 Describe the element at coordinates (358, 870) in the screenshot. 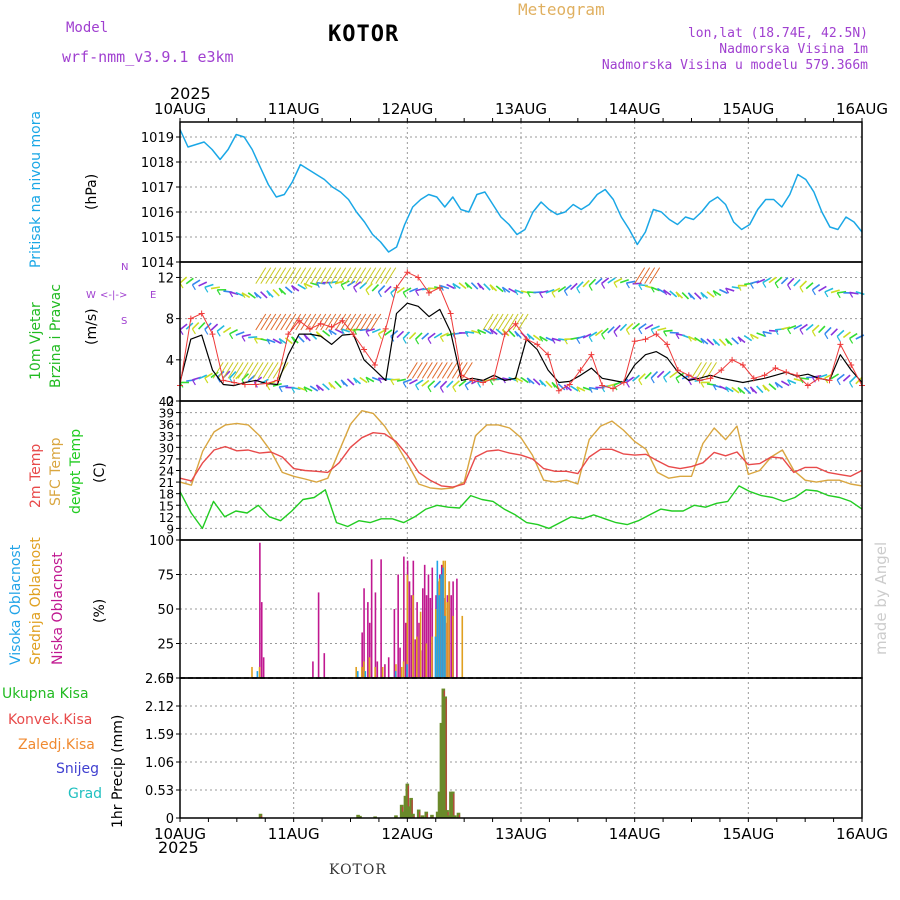

I see `footer-city: KOTOR` at that location.